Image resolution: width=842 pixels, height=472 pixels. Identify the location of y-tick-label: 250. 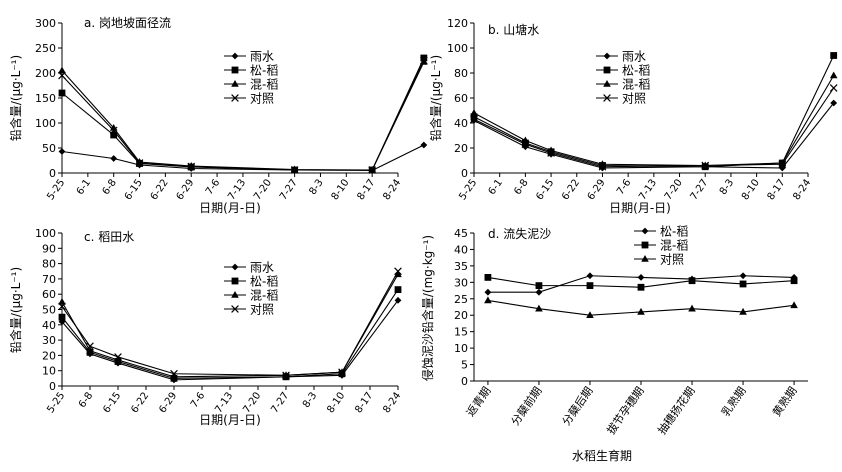
(45, 48).